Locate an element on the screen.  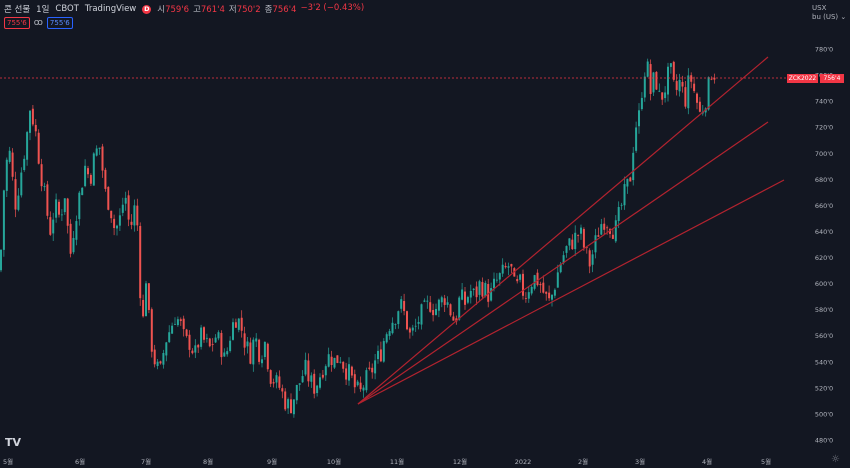
y-tick-label: 780'0 is located at coordinates (824, 50).